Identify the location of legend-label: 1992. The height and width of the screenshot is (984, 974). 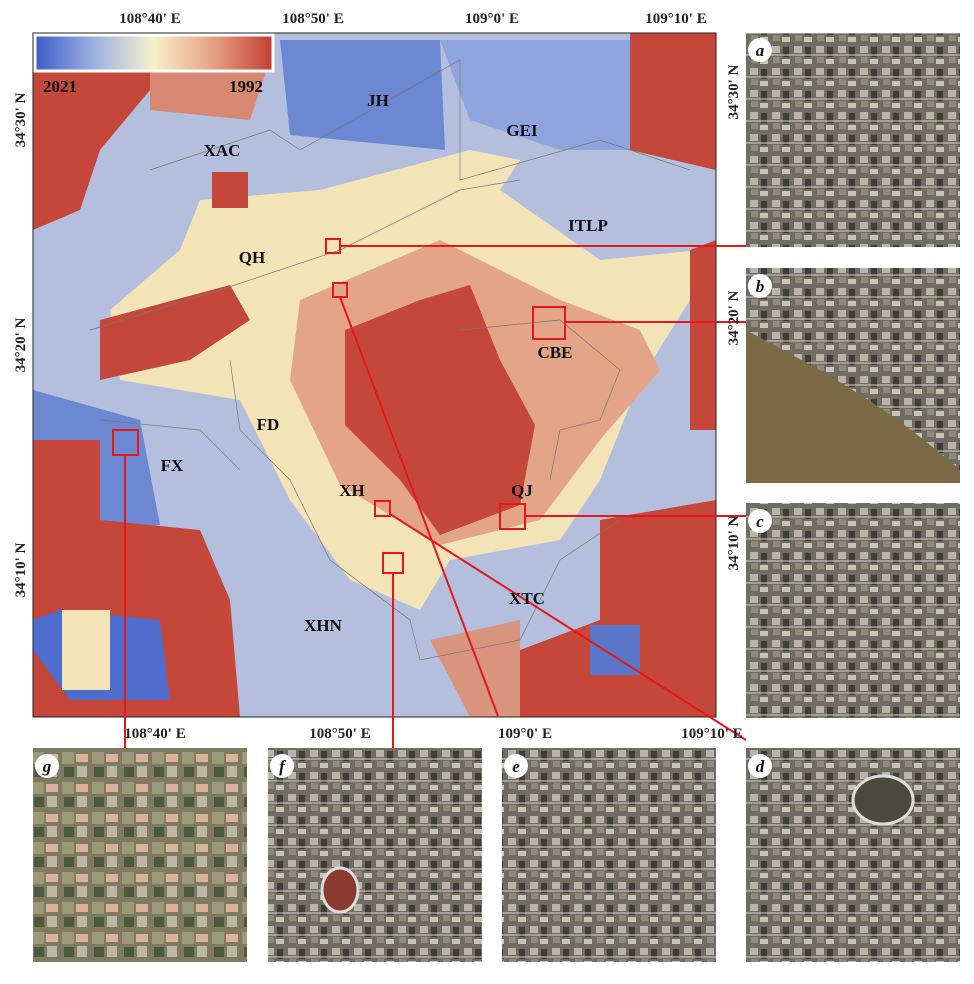
(246, 86).